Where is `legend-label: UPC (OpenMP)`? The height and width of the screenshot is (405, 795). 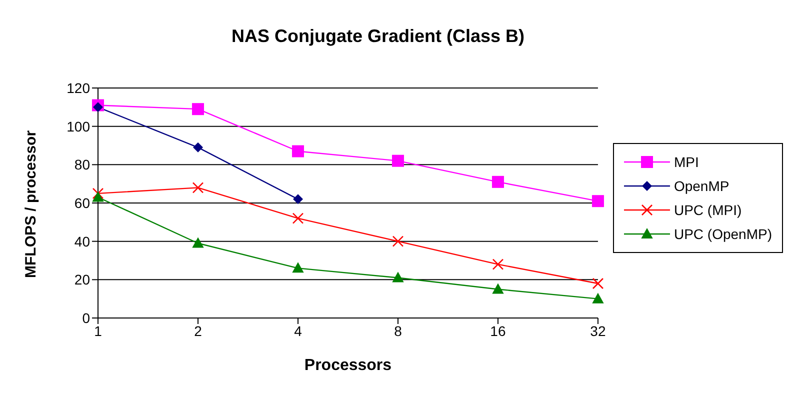 legend-label: UPC (OpenMP) is located at coordinates (723, 234).